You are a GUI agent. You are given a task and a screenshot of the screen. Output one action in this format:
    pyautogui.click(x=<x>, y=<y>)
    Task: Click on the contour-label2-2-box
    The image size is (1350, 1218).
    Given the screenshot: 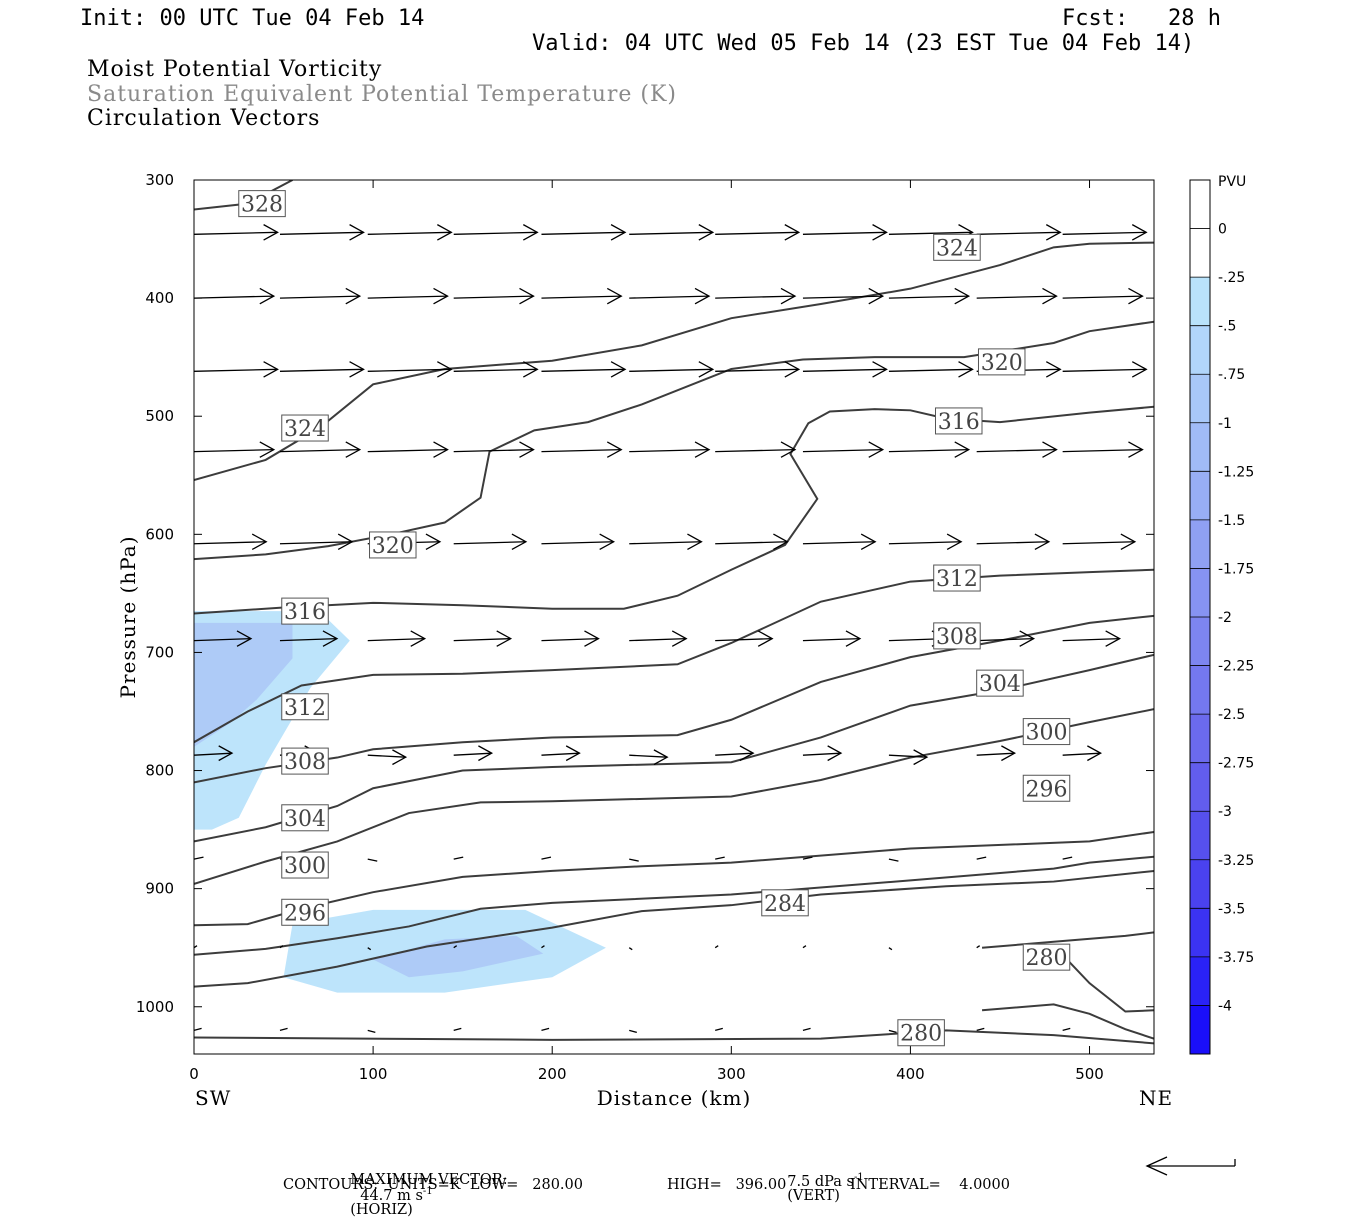 What is the action you would take?
    pyautogui.click(x=1001, y=362)
    